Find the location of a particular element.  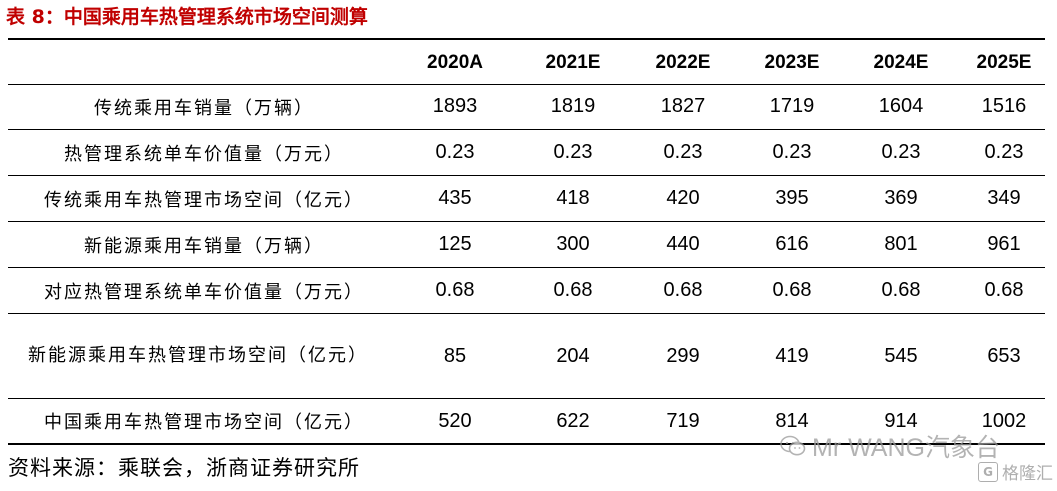

table-cell: 520 is located at coordinates (455, 420).